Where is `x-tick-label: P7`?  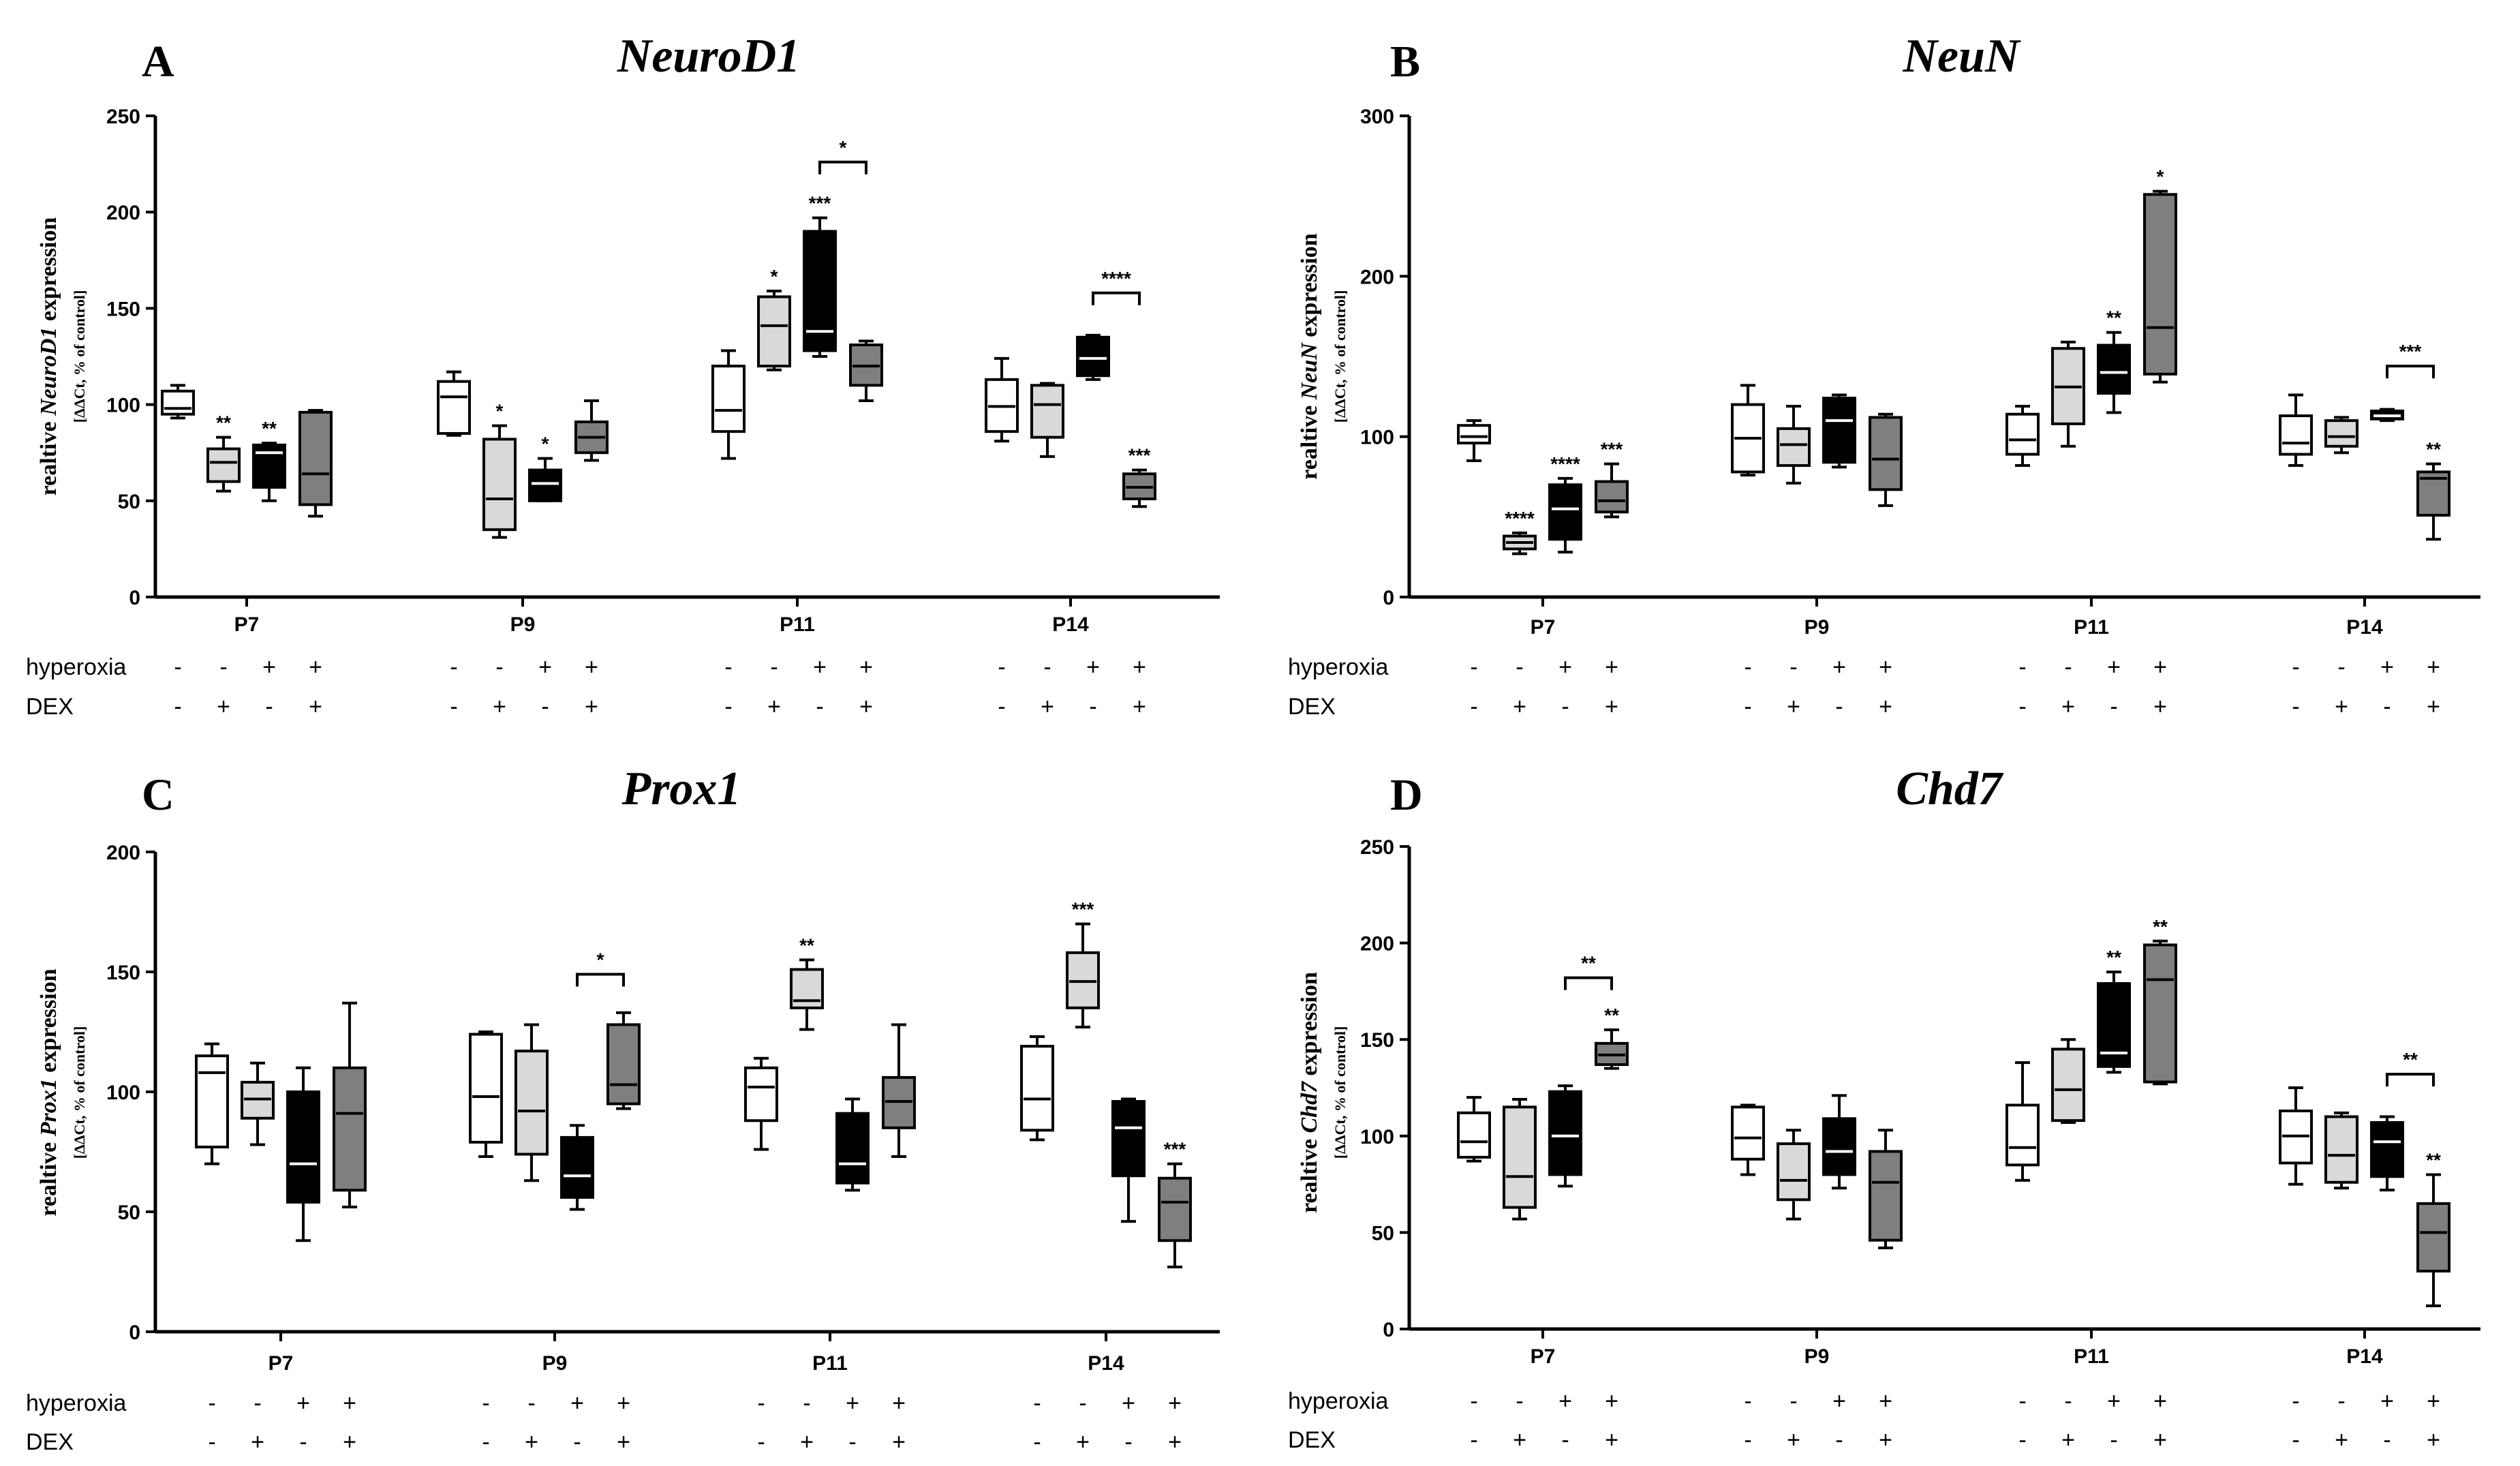 x-tick-label: P7 is located at coordinates (1543, 627).